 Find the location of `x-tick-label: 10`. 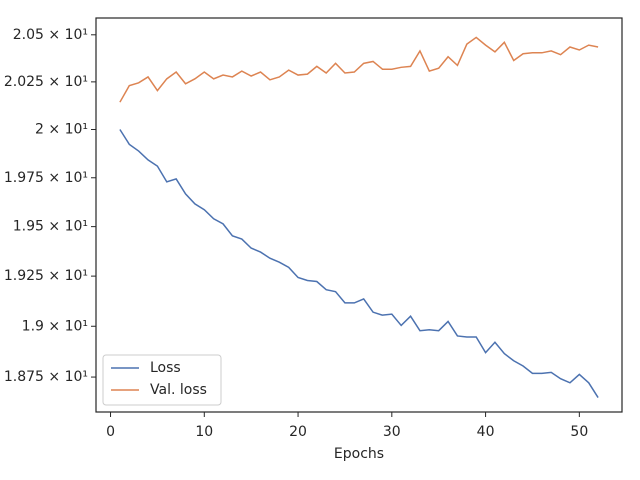

x-tick-label: 10 is located at coordinates (204, 432).